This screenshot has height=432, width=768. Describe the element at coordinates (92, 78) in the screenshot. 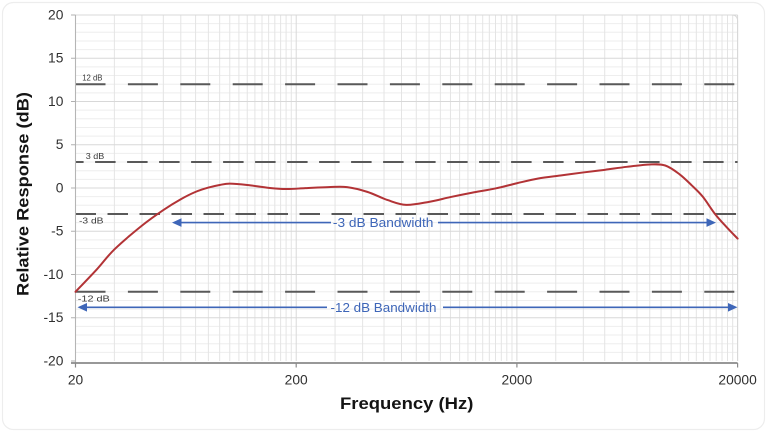

I see `svg-text: 12 dB` at that location.